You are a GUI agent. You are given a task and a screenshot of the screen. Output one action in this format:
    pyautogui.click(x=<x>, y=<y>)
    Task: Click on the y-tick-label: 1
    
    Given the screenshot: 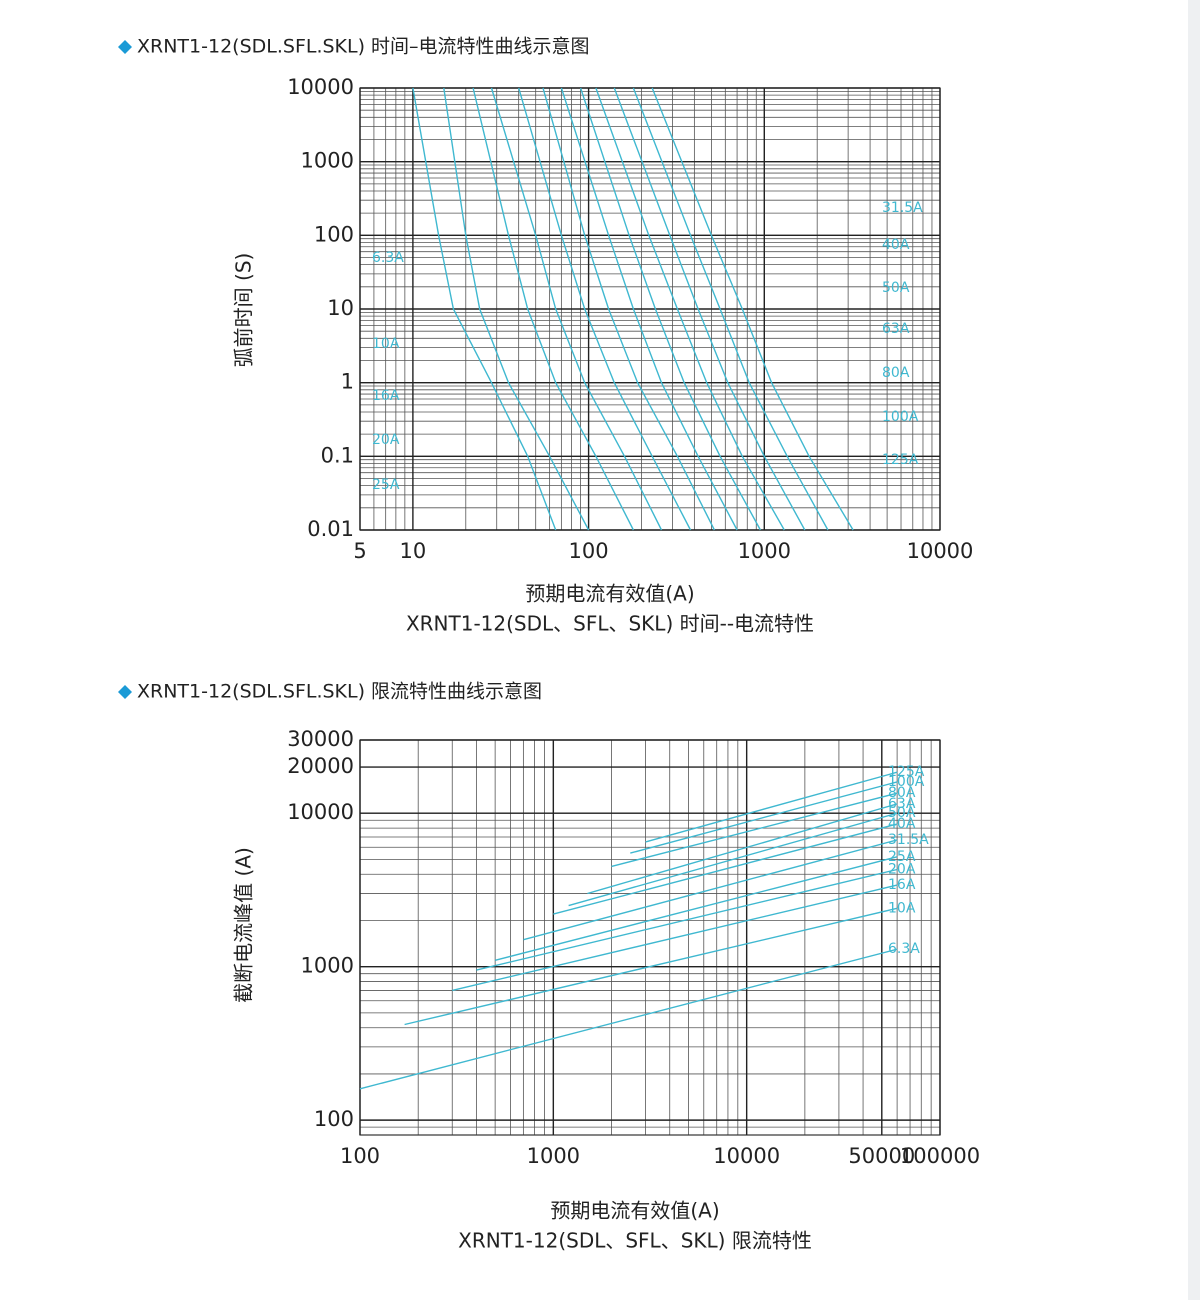 What is the action you would take?
    pyautogui.click(x=347, y=382)
    